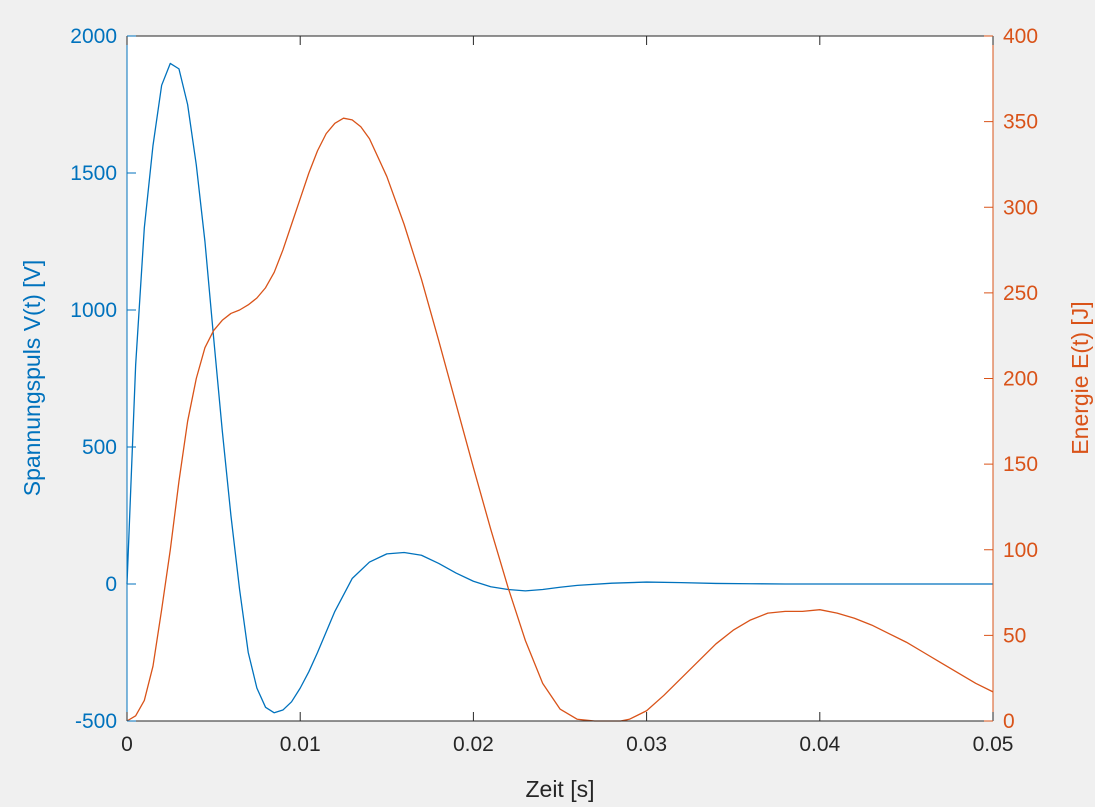 The image size is (1095, 807). Describe the element at coordinates (93, 173) in the screenshot. I see `y-left-tick-label: 1500` at that location.